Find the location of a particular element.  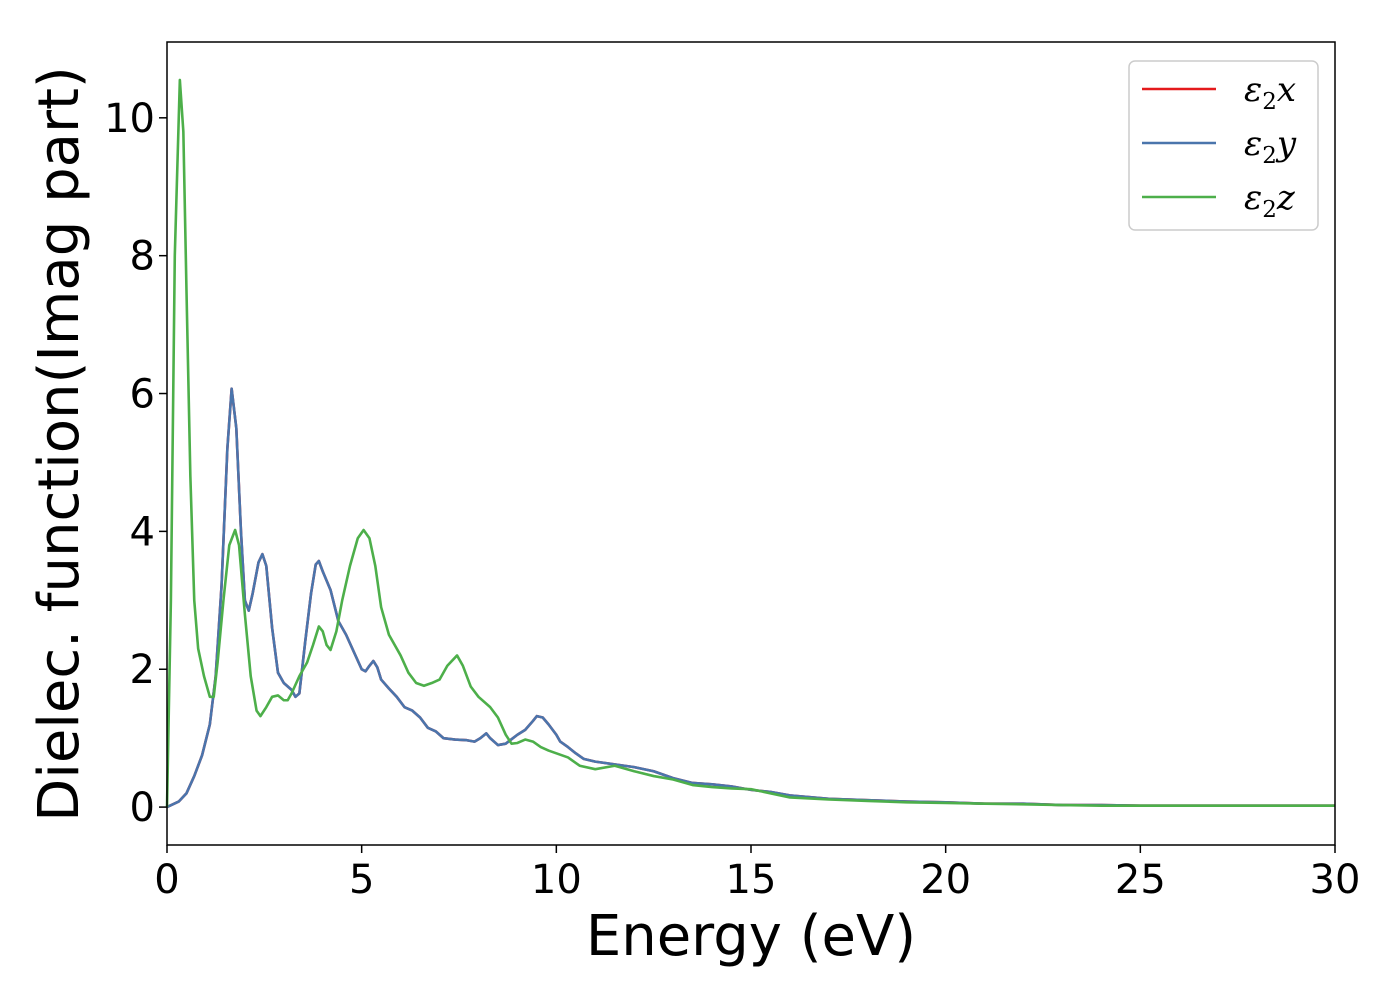

x-tick-label-1: 5 is located at coordinates (361, 880).